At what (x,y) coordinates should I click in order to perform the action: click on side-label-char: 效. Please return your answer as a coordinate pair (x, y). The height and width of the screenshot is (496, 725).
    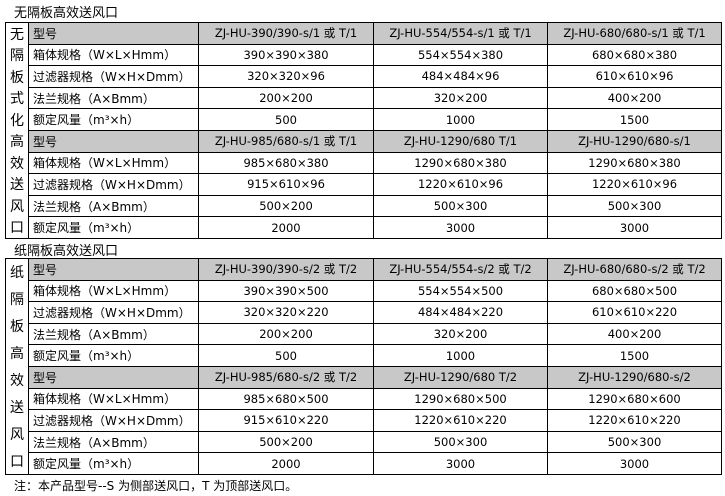
    Looking at the image, I should click on (17, 163).